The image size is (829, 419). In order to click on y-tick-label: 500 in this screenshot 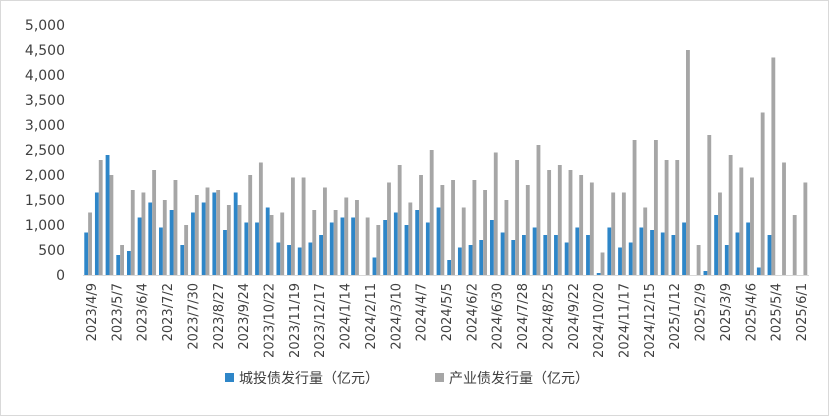, I will do `click(51, 251)`.